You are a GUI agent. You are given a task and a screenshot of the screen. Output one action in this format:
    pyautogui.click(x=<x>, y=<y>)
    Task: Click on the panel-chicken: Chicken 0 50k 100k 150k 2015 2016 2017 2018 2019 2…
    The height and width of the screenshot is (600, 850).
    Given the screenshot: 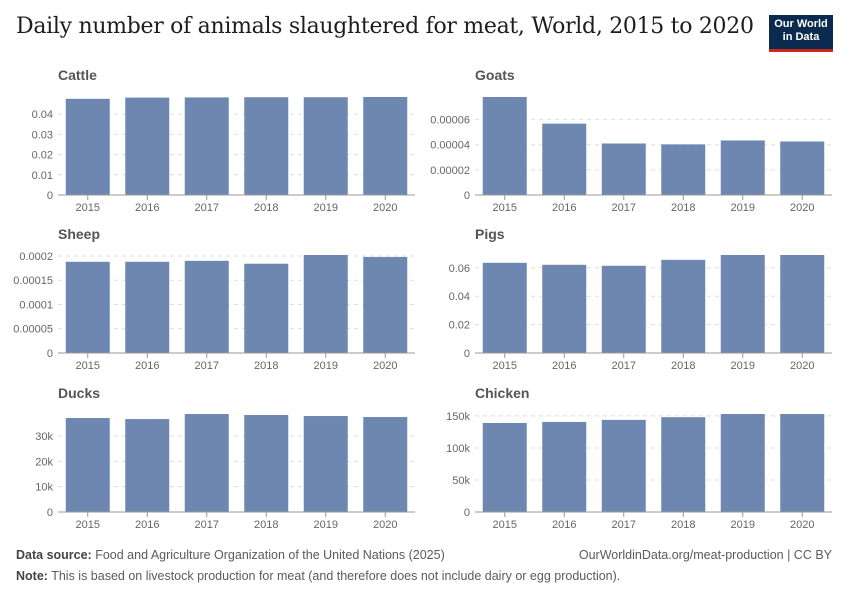 What is the action you would take?
    pyautogui.click(x=639, y=458)
    